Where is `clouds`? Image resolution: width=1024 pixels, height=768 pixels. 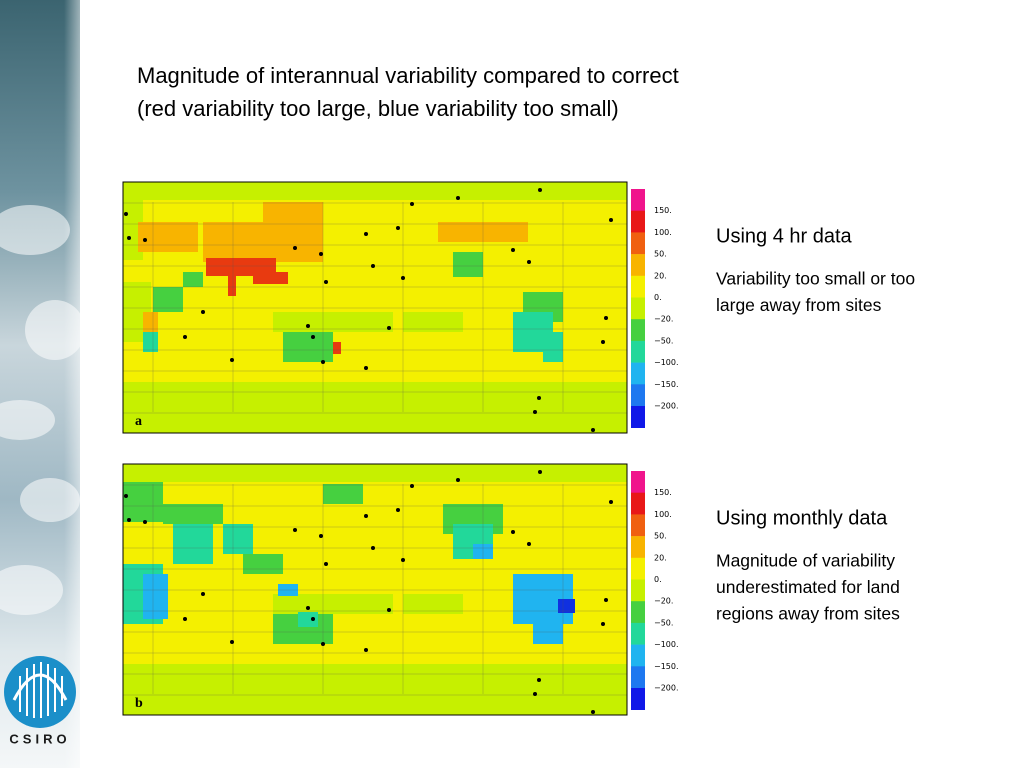
clouds is located at coordinates (42, 410).